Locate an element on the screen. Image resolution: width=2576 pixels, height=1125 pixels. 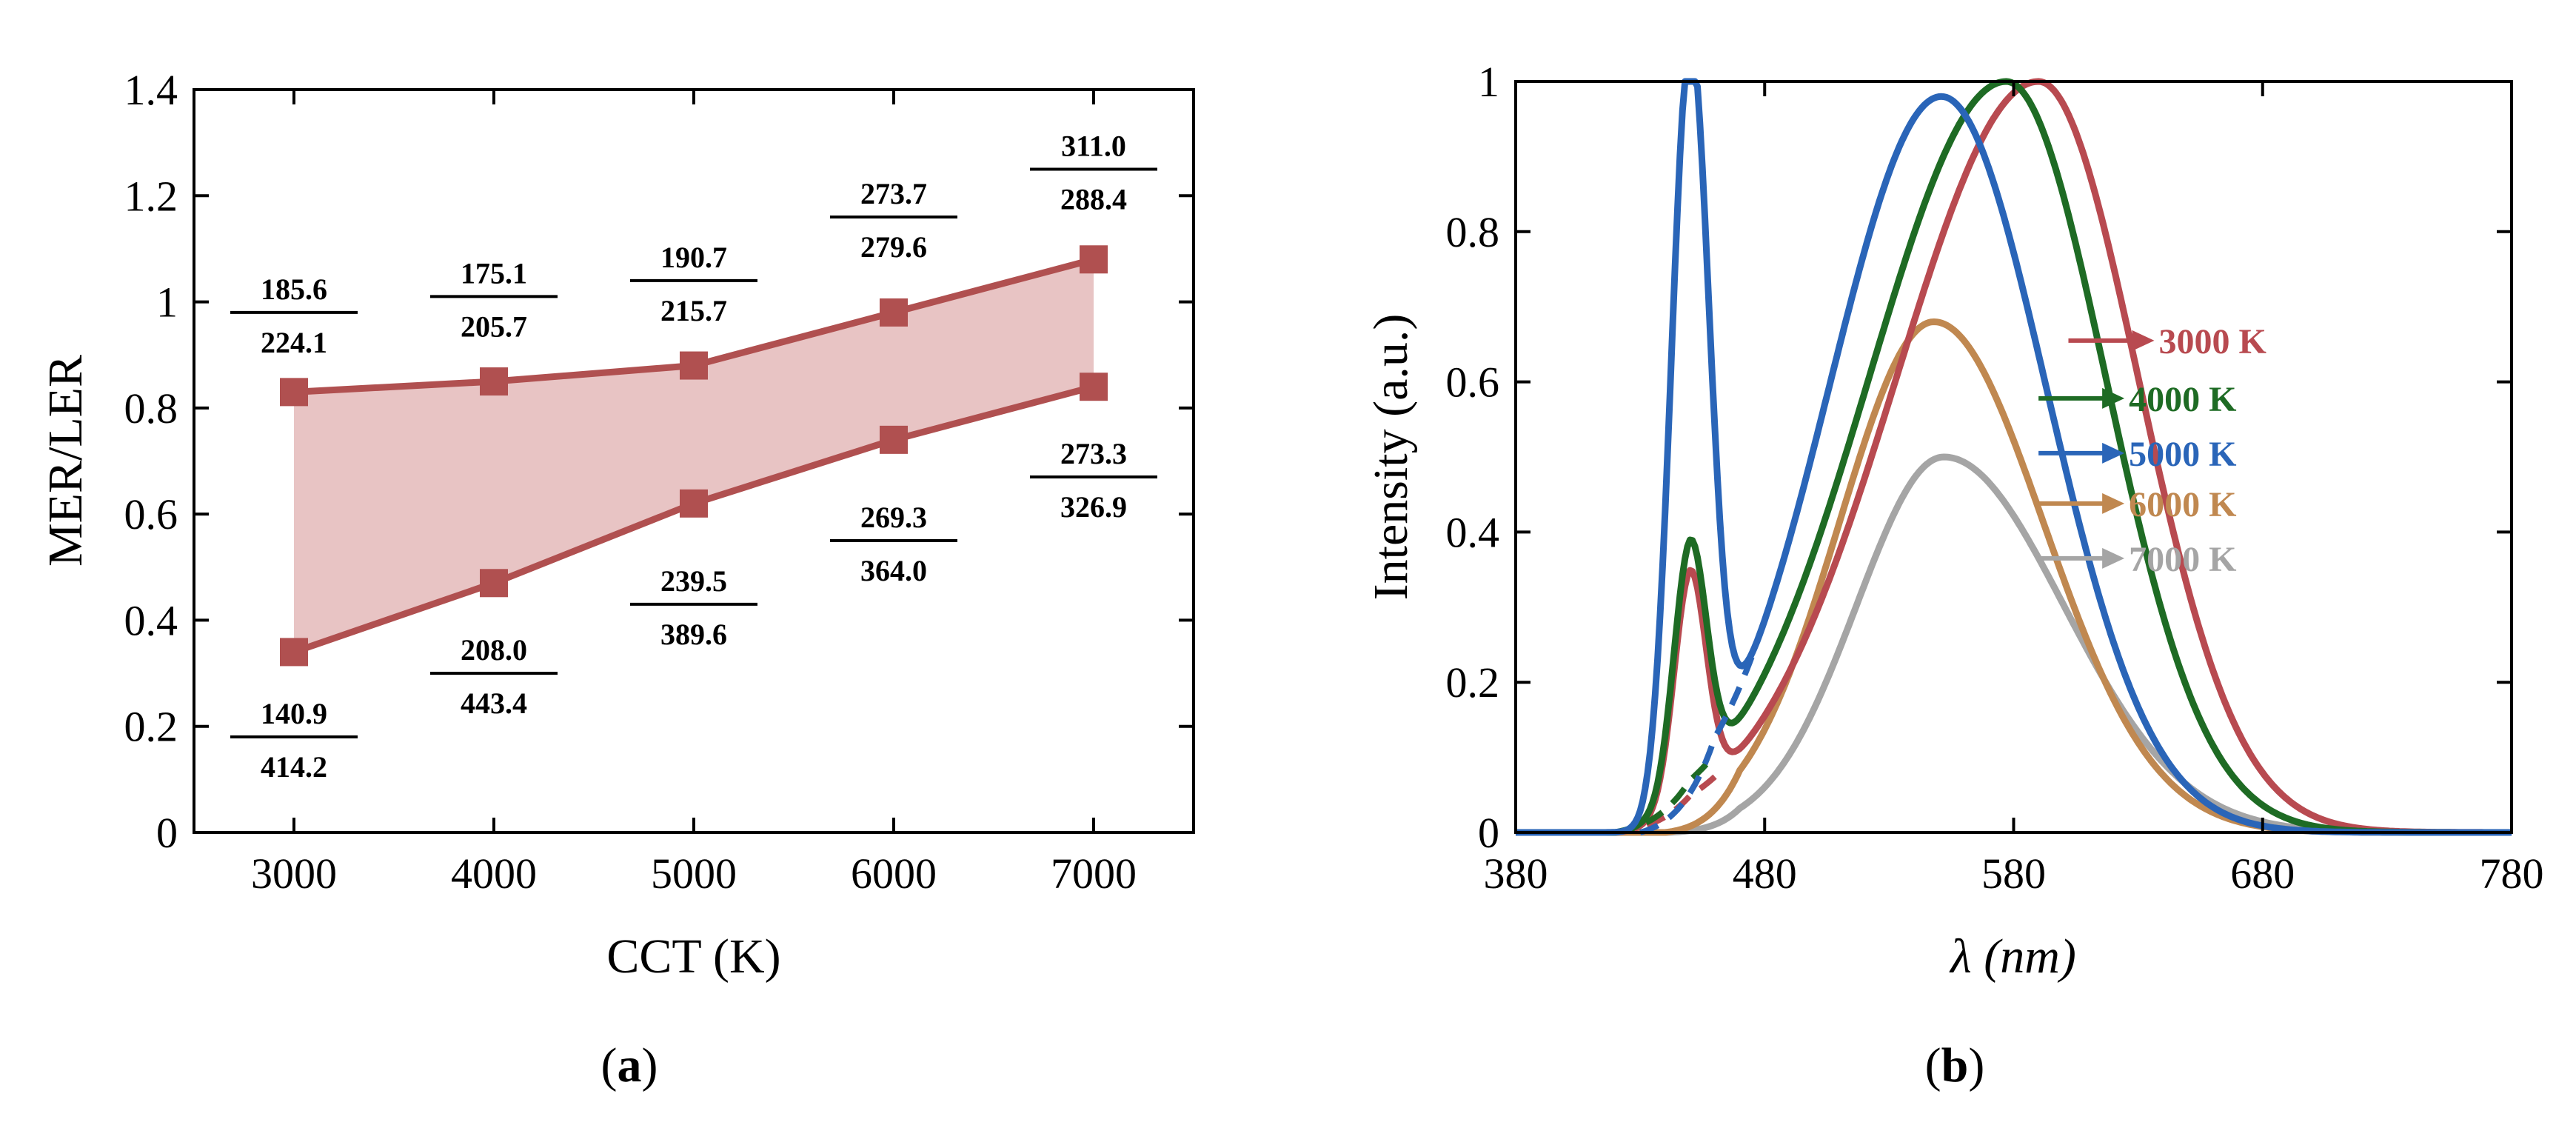
ratio-annotation: 273.7 279.6 is located at coordinates (893, 220).